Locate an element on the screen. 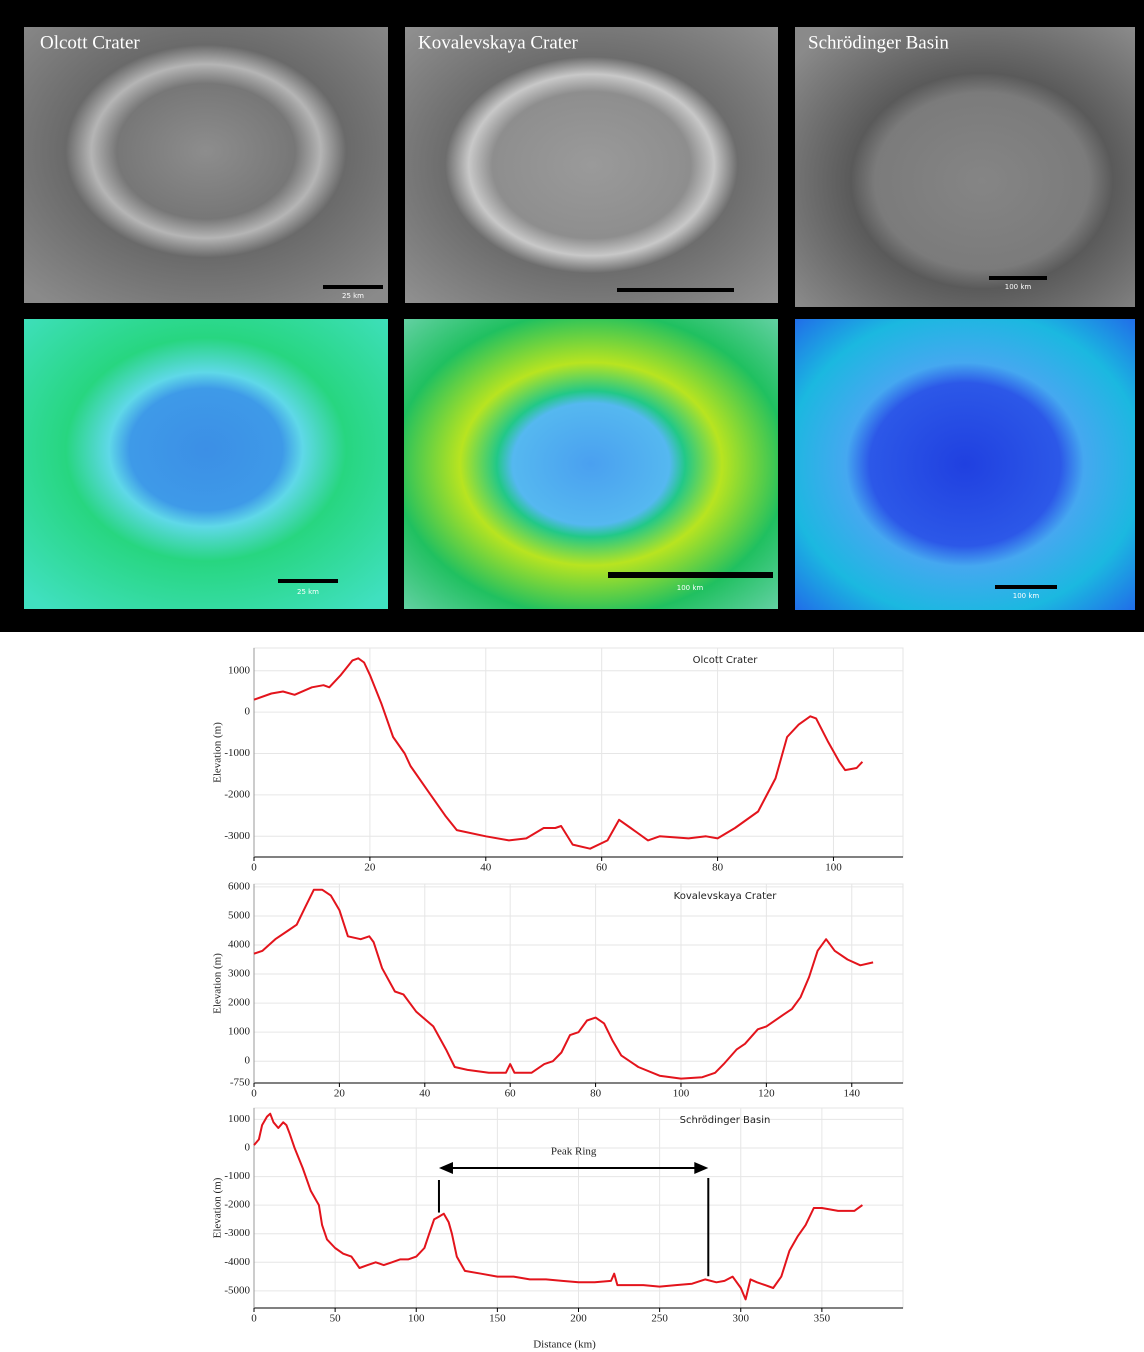 This screenshot has width=1144, height=1352. x-tick-label: 140 is located at coordinates (852, 1094).